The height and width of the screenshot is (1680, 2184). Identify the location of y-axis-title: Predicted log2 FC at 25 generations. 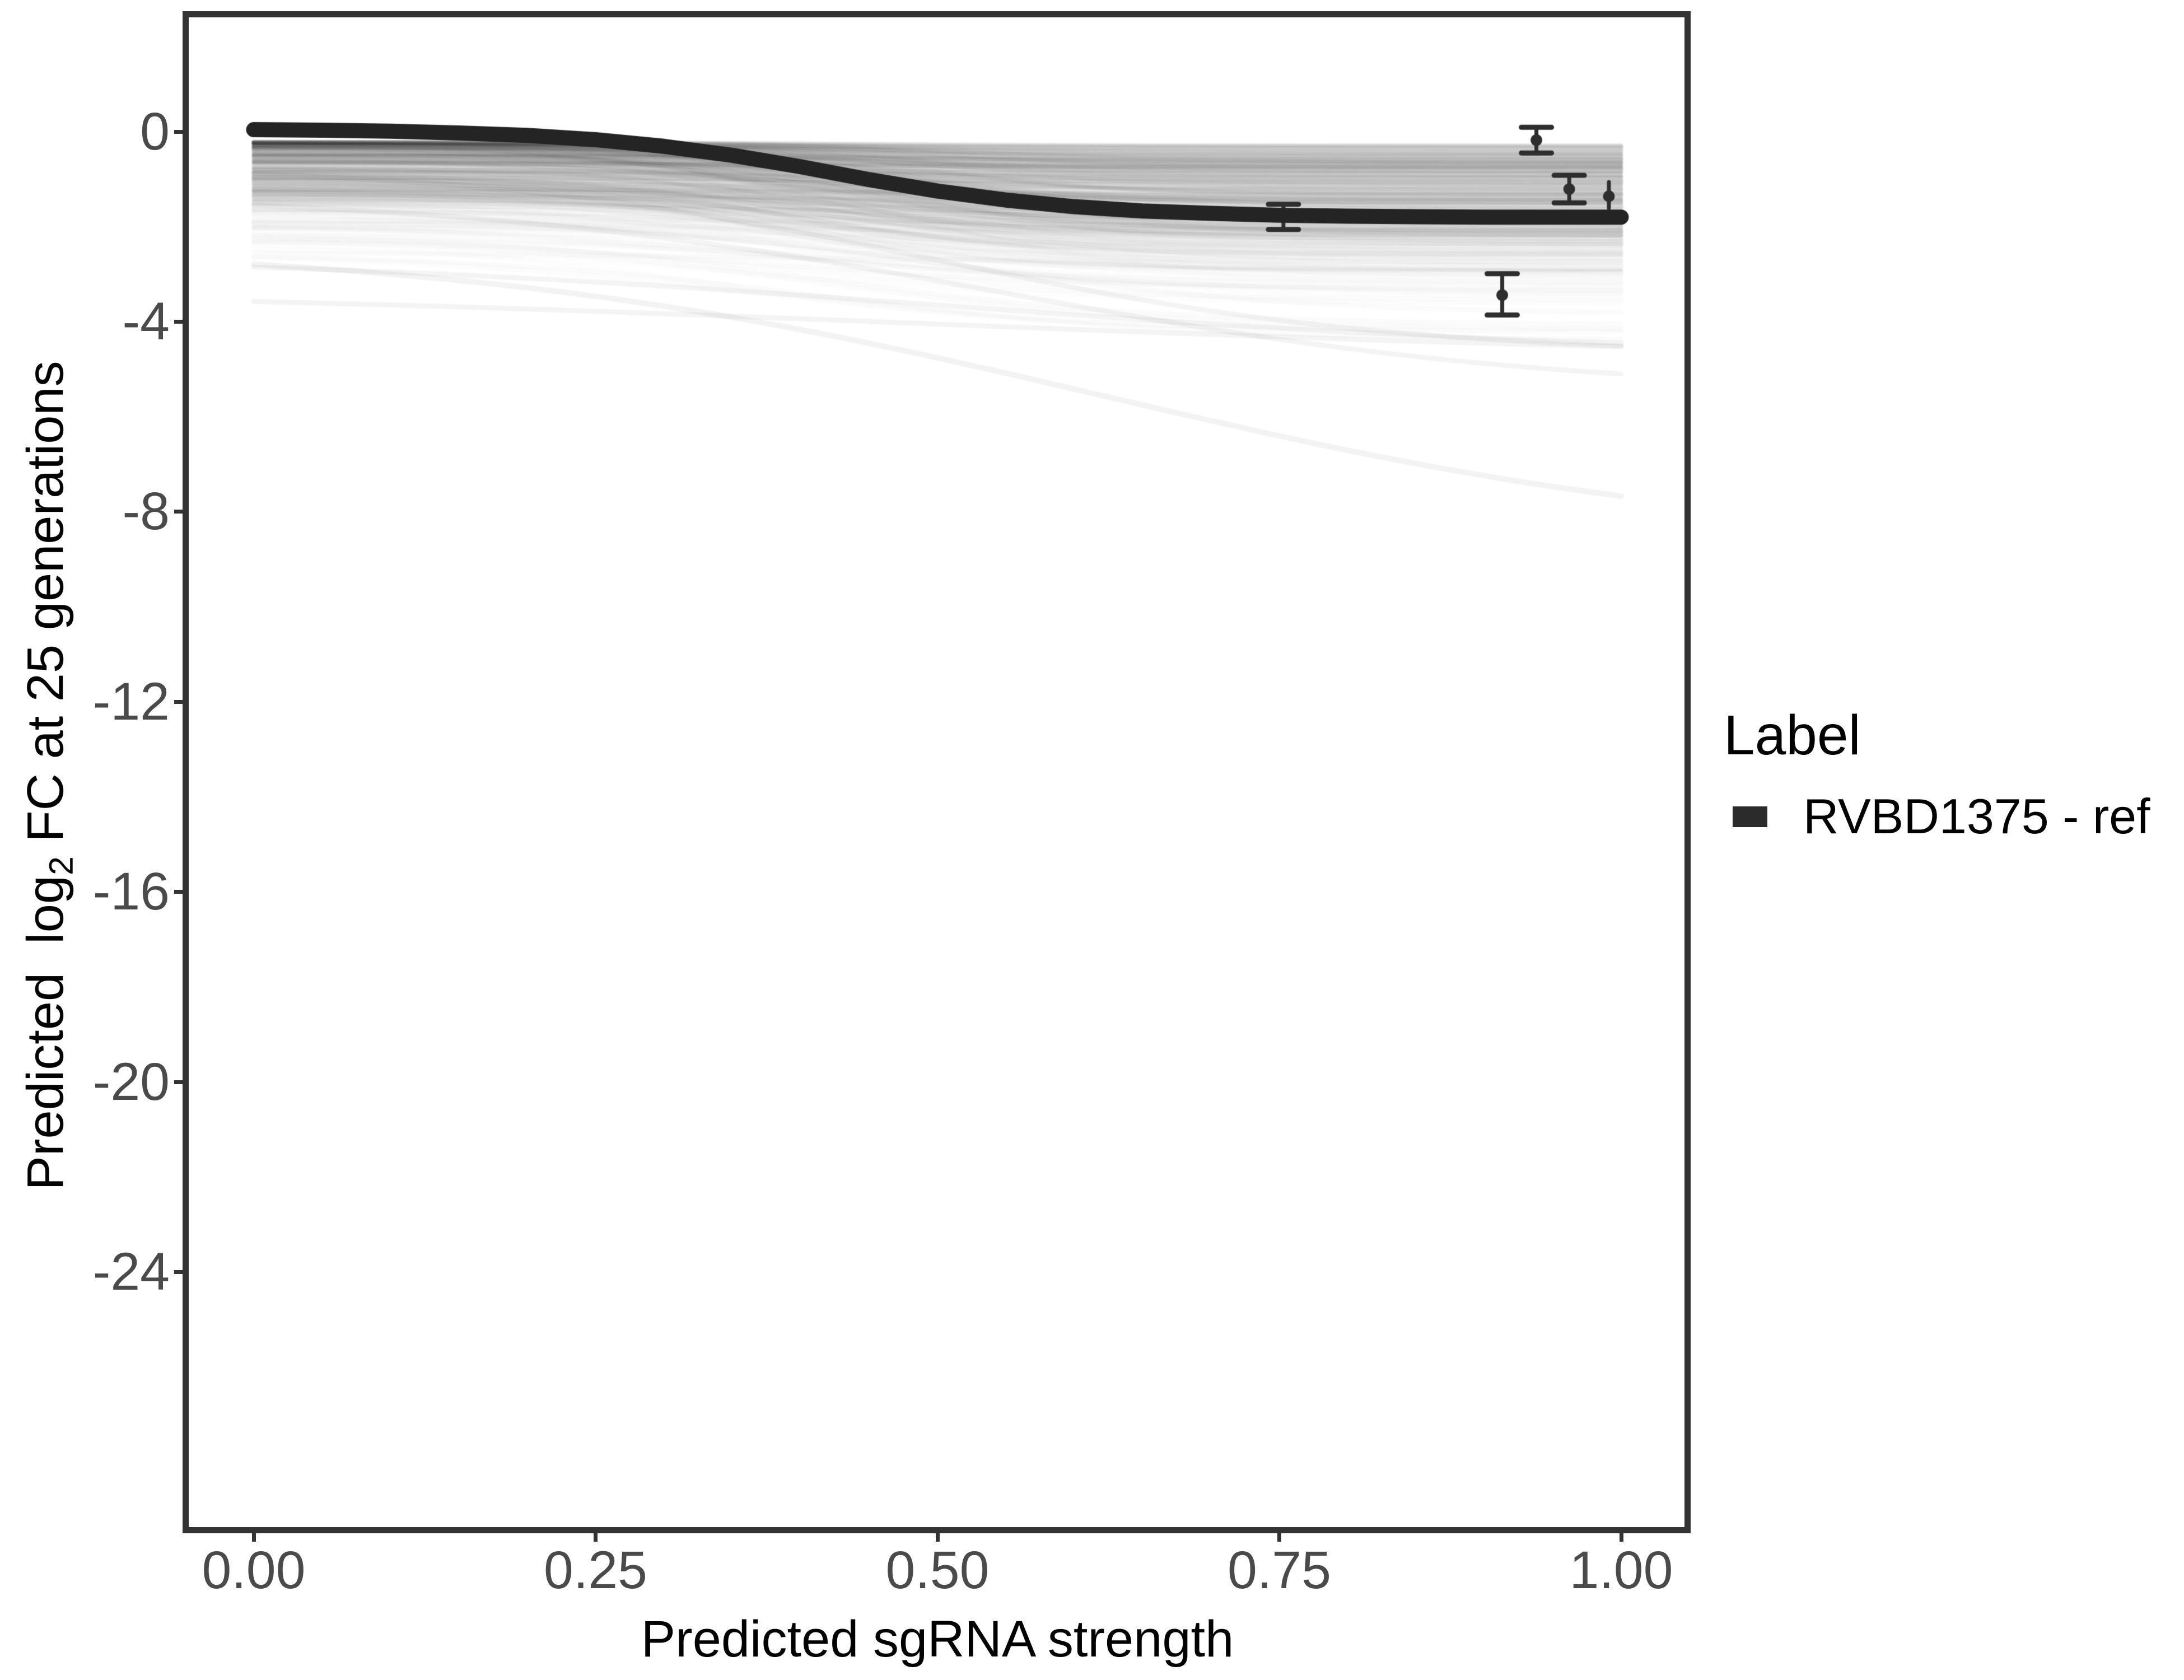
(54, 776).